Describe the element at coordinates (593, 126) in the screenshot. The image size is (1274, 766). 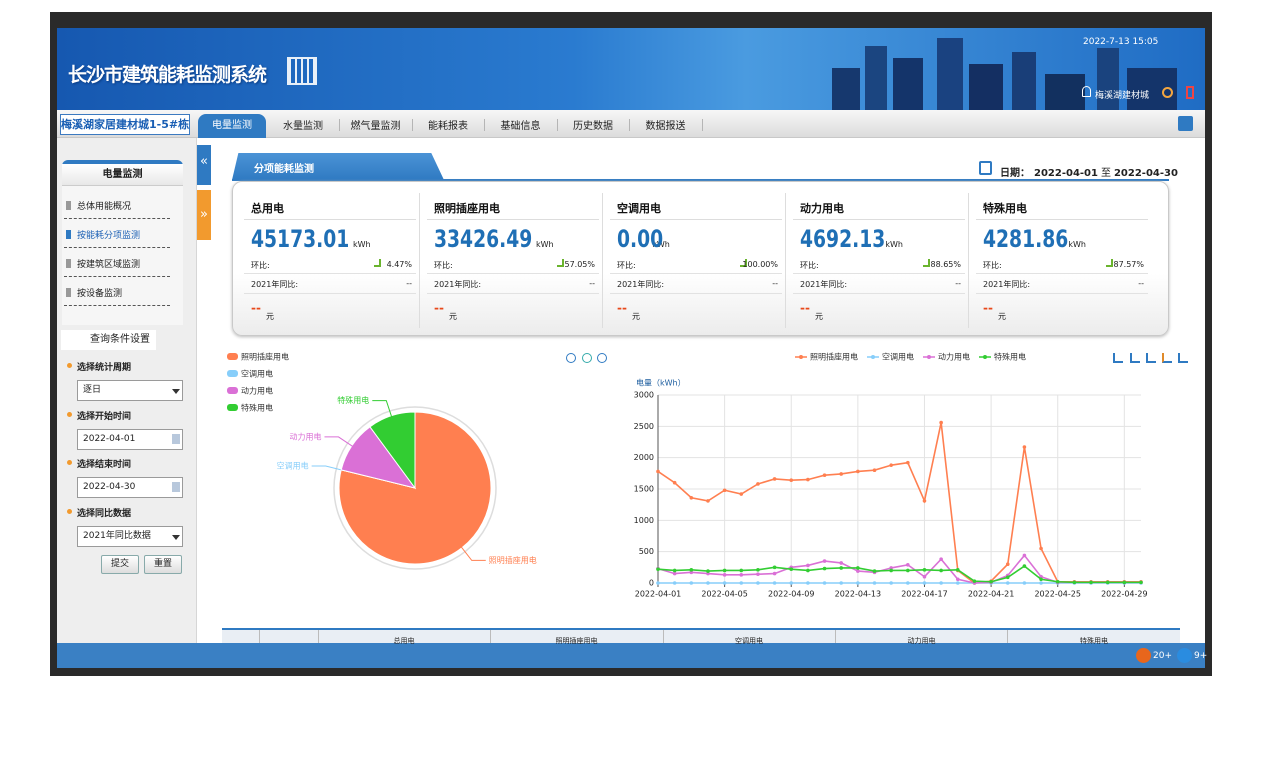
I see `nav-tab: 历史数据` at that location.